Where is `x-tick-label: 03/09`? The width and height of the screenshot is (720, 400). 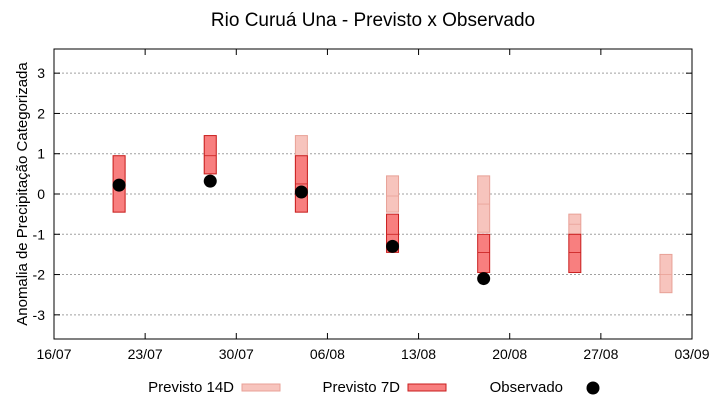 x-tick-label: 03/09 is located at coordinates (691, 354).